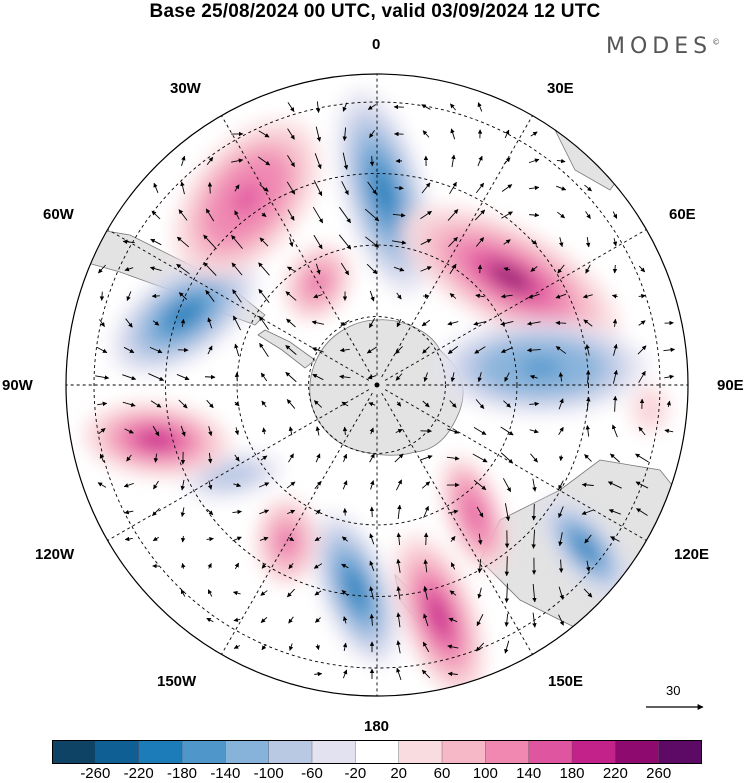 The width and height of the screenshot is (750, 783). What do you see at coordinates (17, 385) in the screenshot?
I see `lon-label-90w: 90W` at bounding box center [17, 385].